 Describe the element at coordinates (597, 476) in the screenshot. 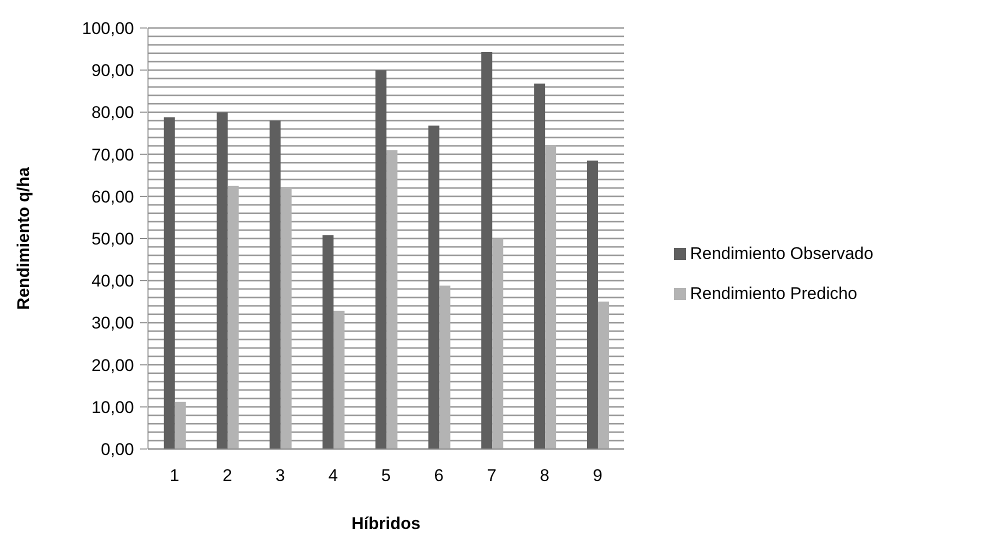

I see `x-tick-label: 9` at that location.